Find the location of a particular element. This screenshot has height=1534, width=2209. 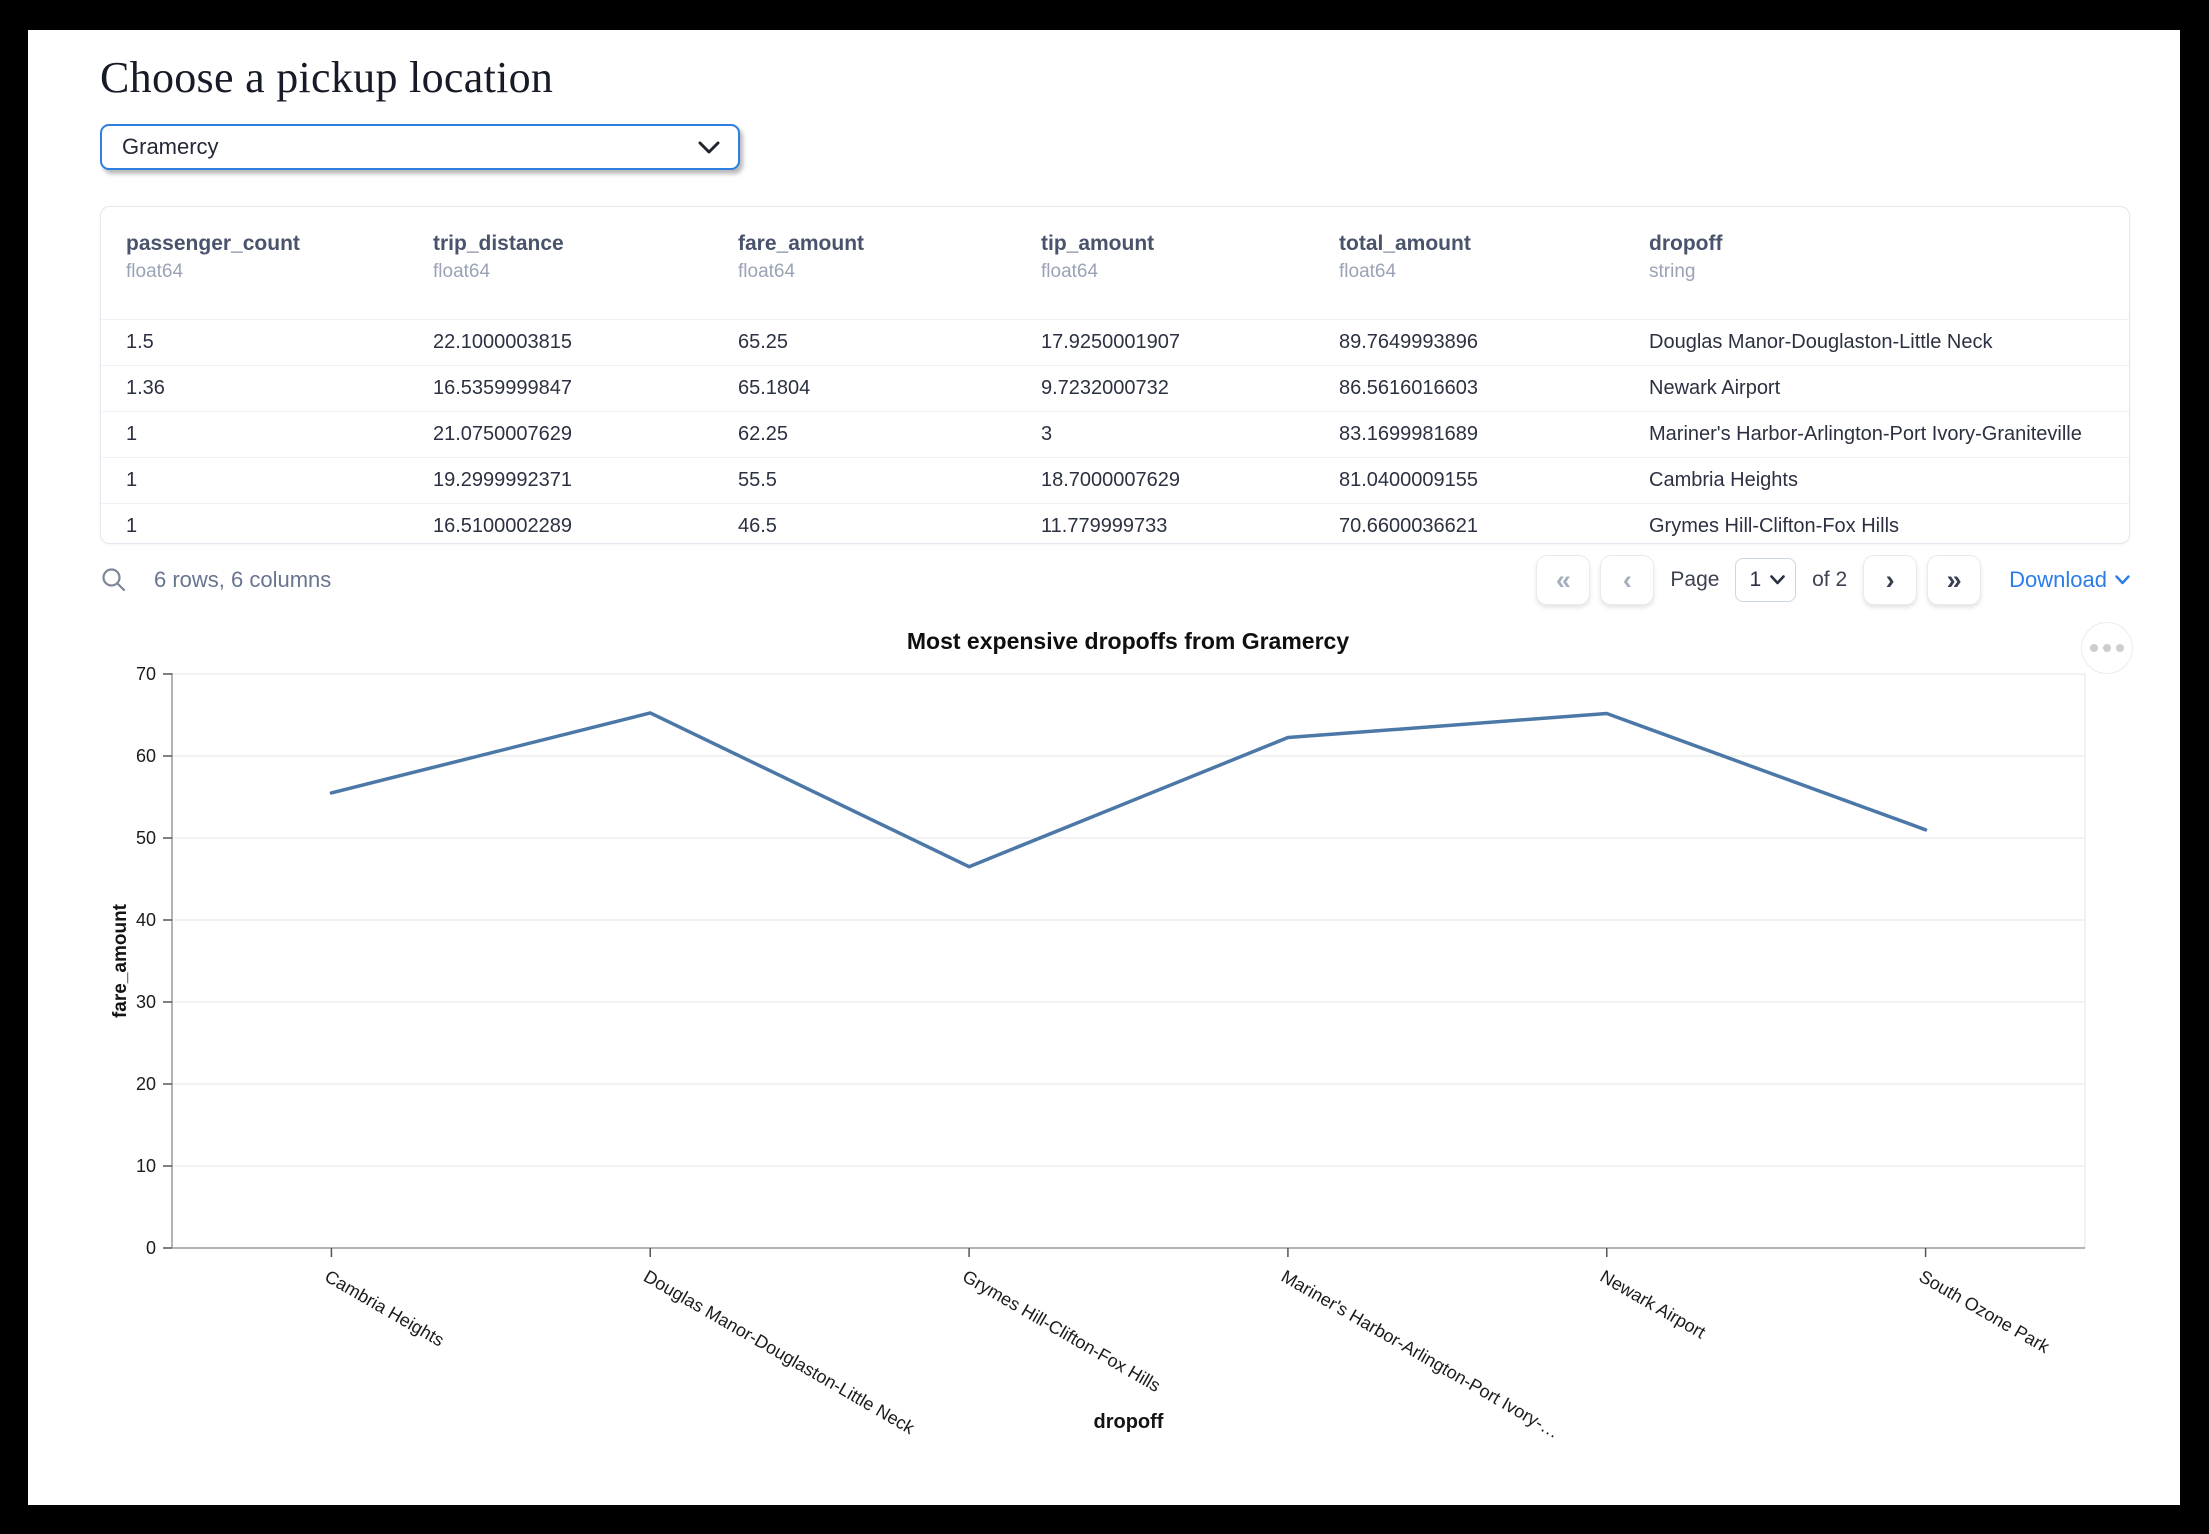

table-cell: 62.25 is located at coordinates (763, 434).